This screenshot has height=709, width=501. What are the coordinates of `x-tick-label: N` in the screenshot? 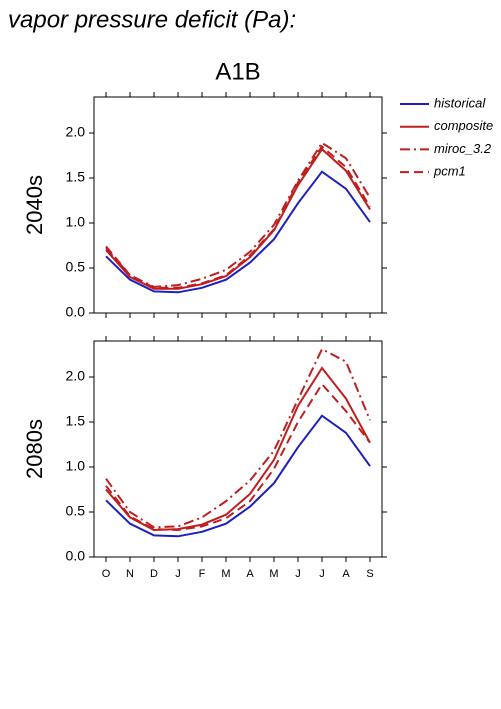 It's located at (130, 574).